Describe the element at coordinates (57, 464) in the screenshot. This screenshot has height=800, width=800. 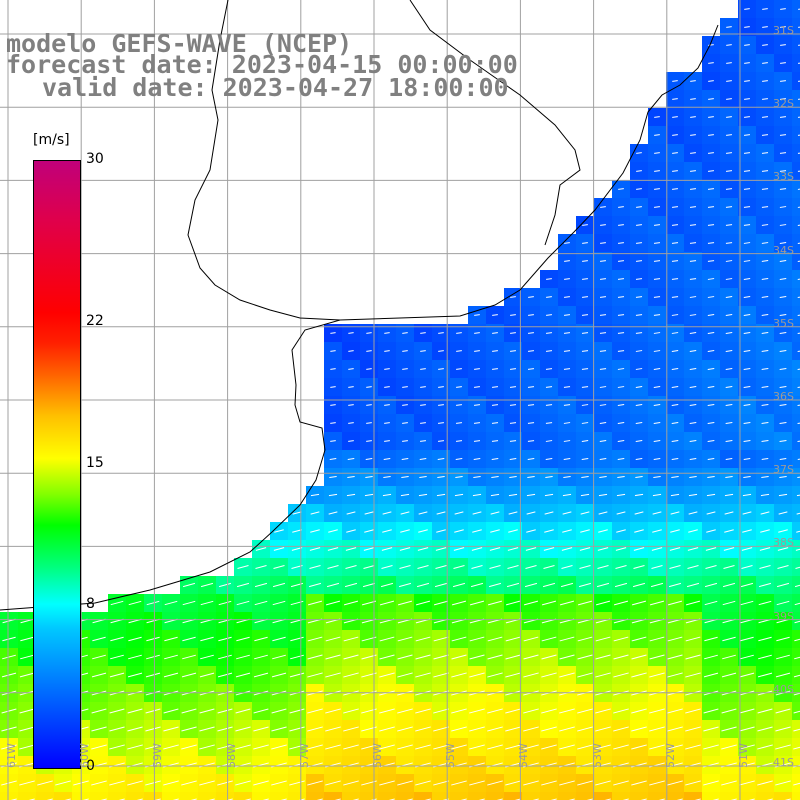
I see `colorbar` at that location.